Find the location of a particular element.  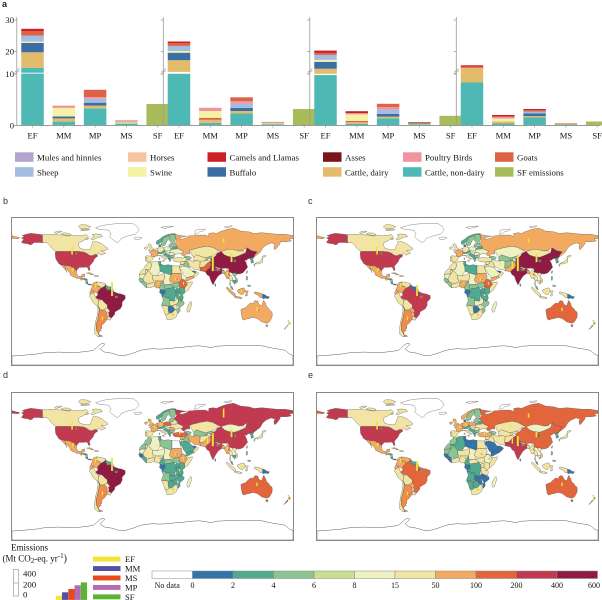

svg-text: Camels and Llamas is located at coordinates (265, 158).